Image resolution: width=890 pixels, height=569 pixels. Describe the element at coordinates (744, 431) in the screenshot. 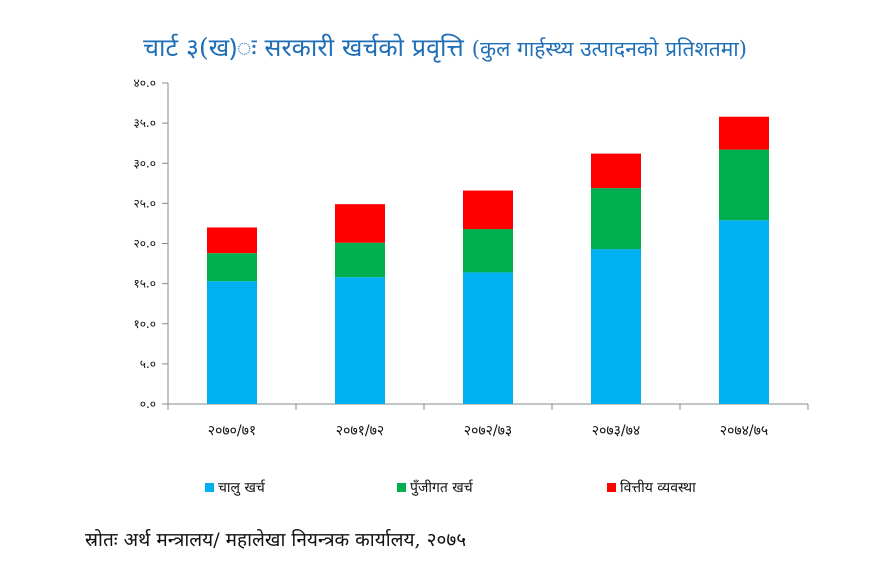

I see `x-tick-label: २०७४/७५` at that location.